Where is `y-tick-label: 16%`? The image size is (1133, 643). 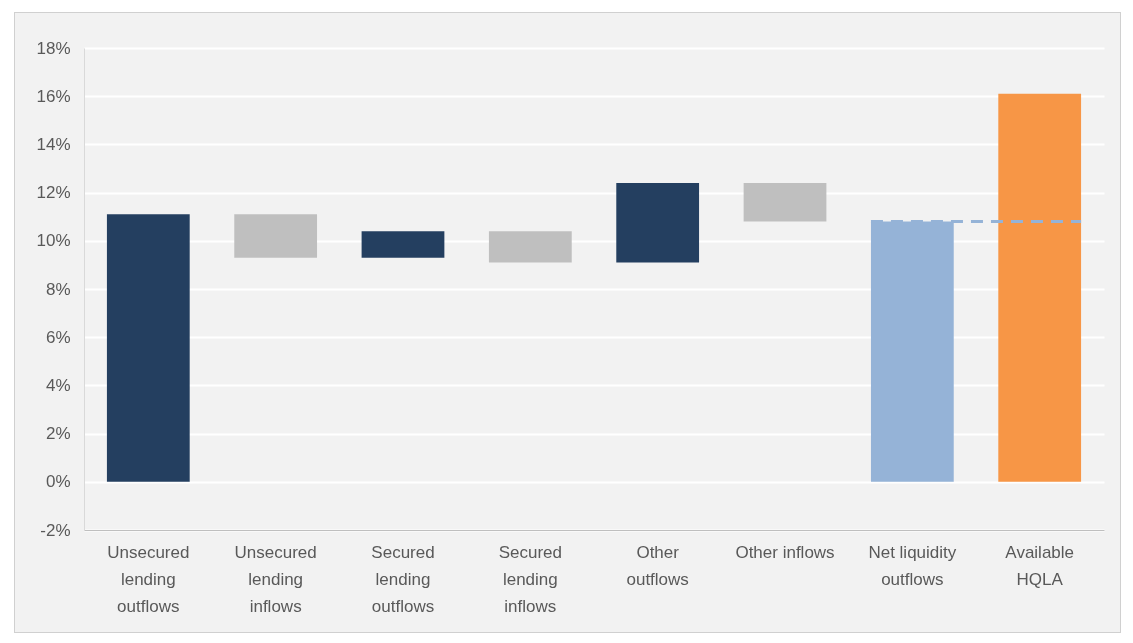
y-tick-label: 16% is located at coordinates (53, 96).